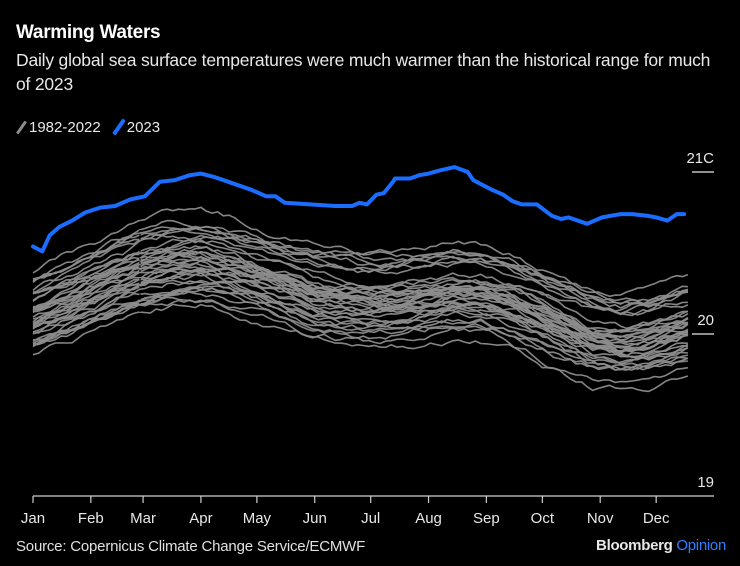 Image resolution: width=740 pixels, height=566 pixels. Describe the element at coordinates (88, 32) in the screenshot. I see `chart-title: Warming Waters` at that location.